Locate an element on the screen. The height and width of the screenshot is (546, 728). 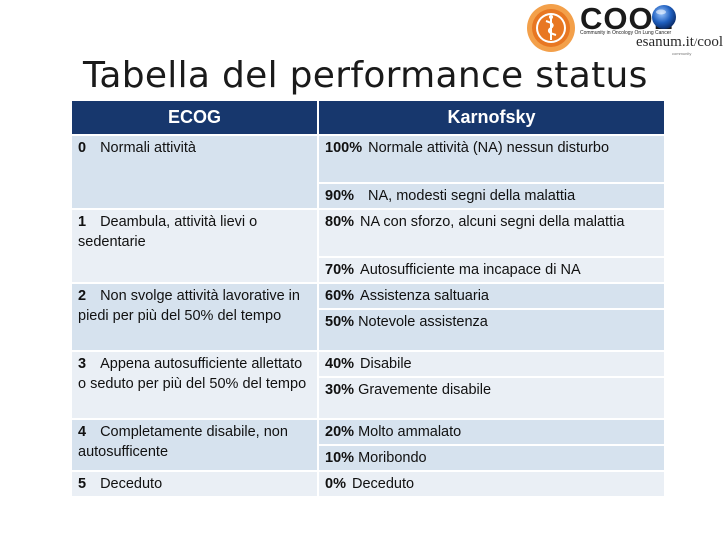
globe-icon is located at coordinates (664, 17).